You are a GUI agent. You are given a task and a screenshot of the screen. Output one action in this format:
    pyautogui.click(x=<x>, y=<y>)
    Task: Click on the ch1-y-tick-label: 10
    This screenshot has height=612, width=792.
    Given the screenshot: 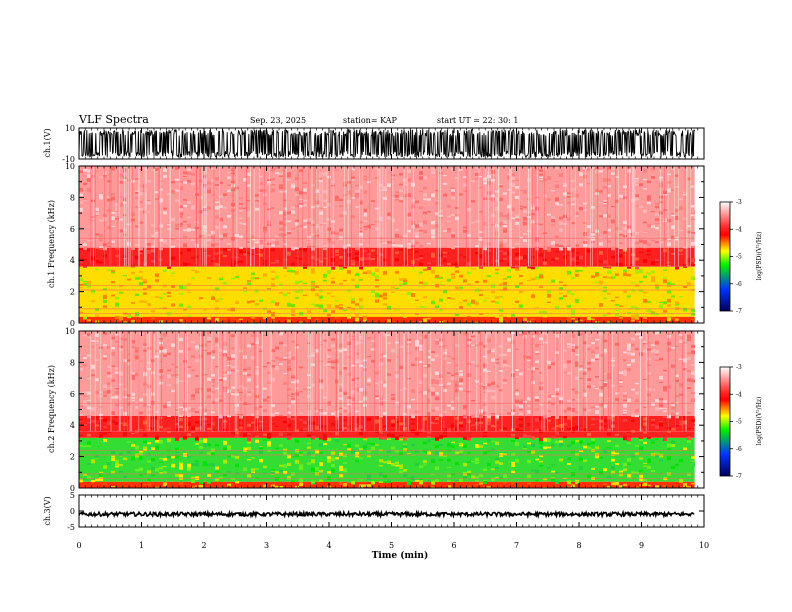 What is the action you would take?
    pyautogui.click(x=70, y=128)
    